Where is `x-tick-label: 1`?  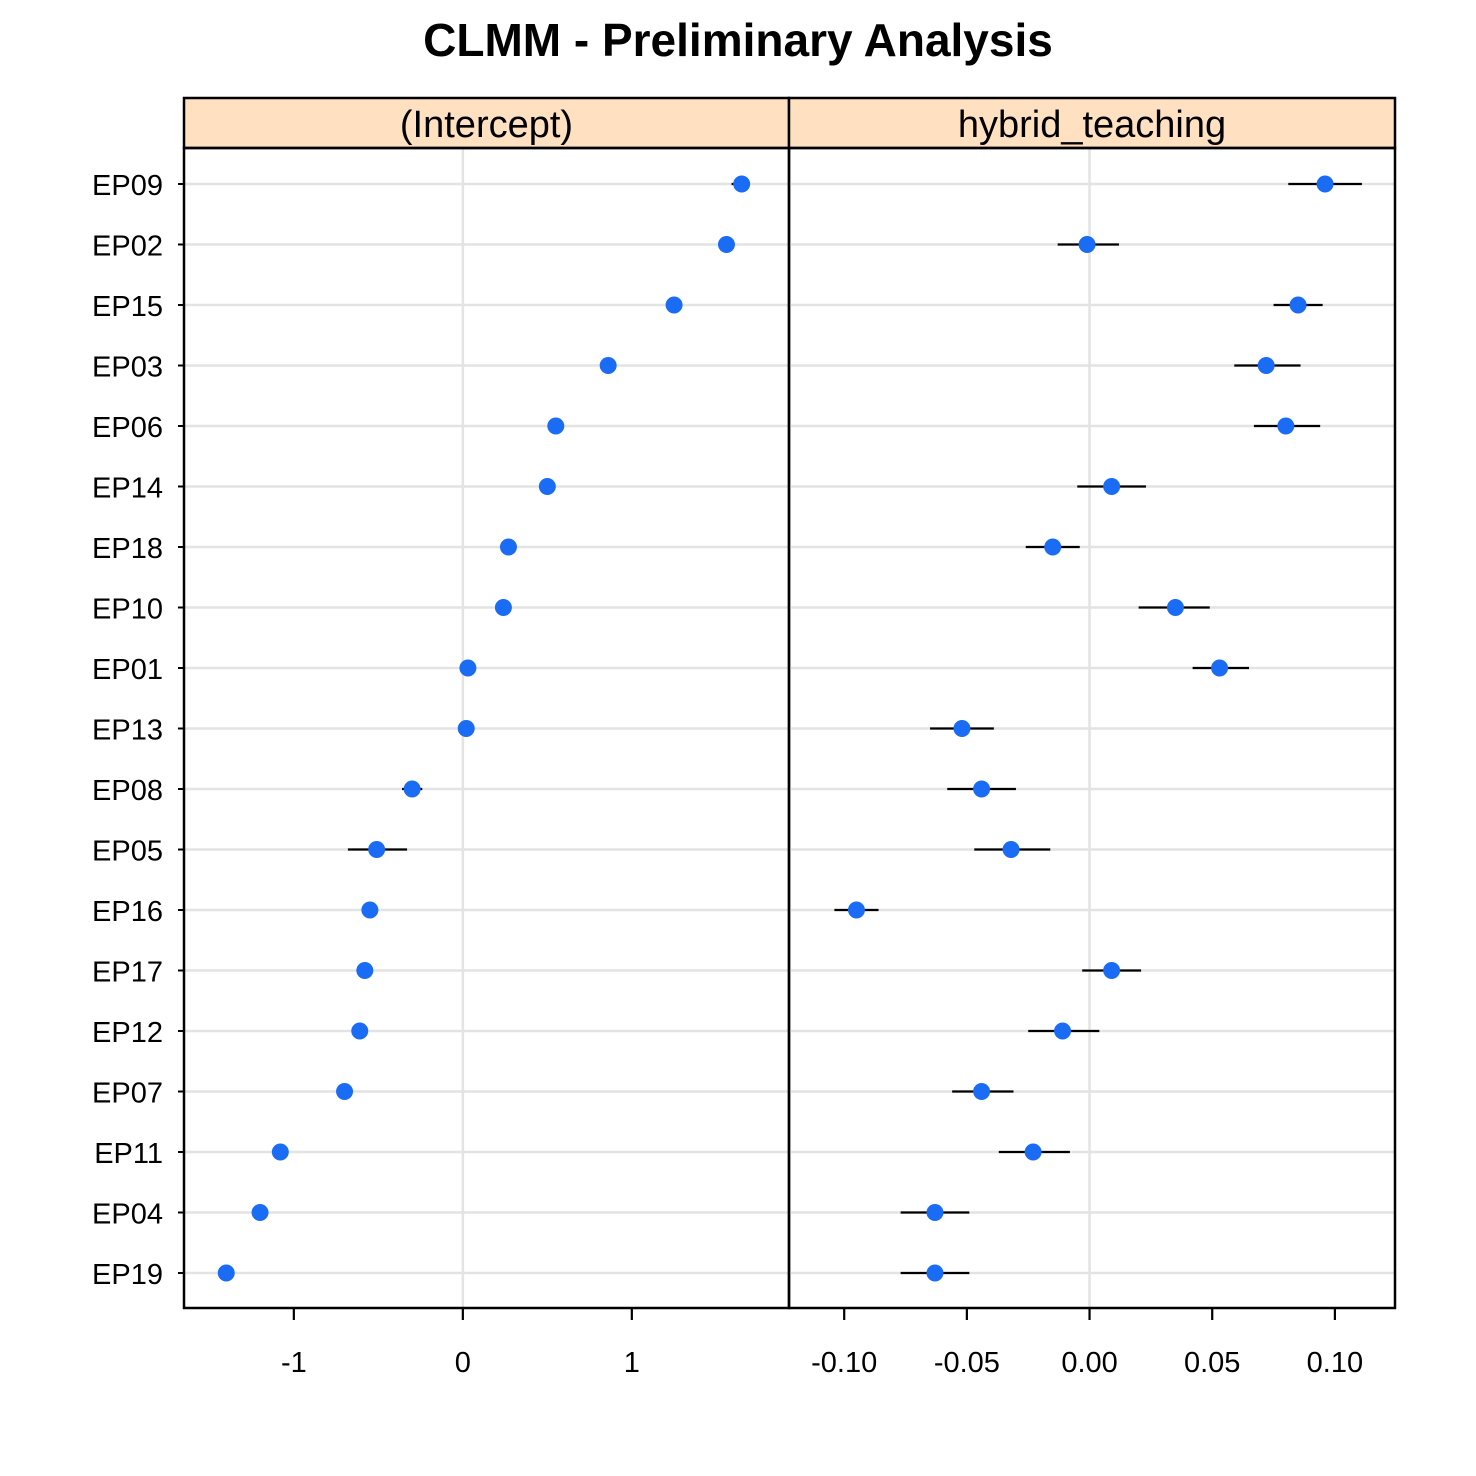
x-tick-label: 1 is located at coordinates (632, 1363).